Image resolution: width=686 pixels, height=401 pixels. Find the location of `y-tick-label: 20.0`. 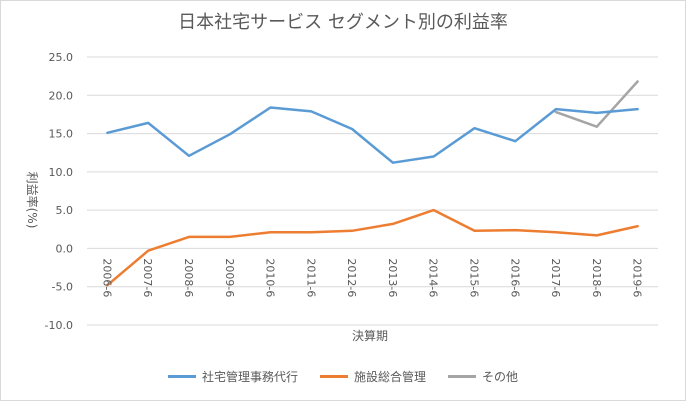

y-tick-label: 20.0 is located at coordinates (61, 95).